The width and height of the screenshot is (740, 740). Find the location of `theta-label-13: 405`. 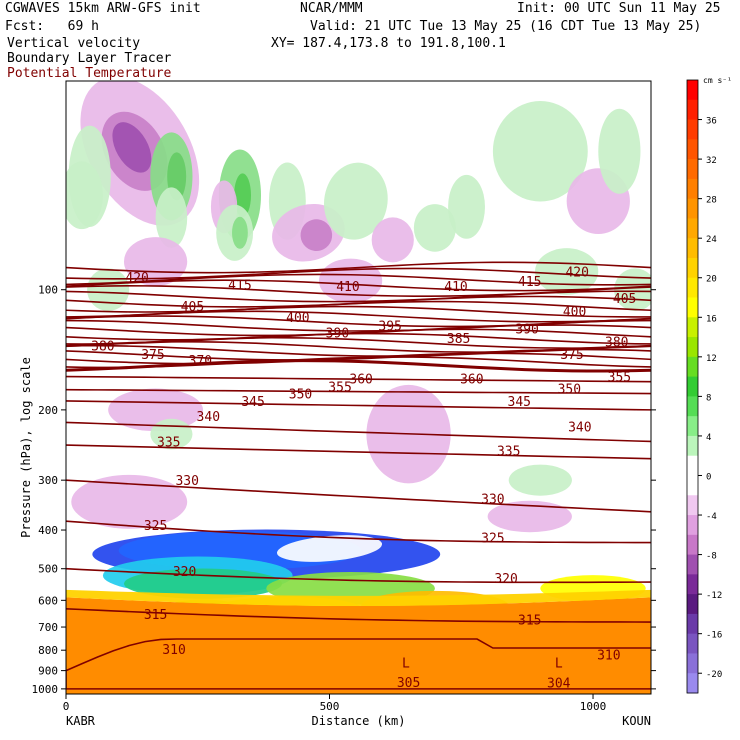

theta-label-13: 405 is located at coordinates (624, 299).